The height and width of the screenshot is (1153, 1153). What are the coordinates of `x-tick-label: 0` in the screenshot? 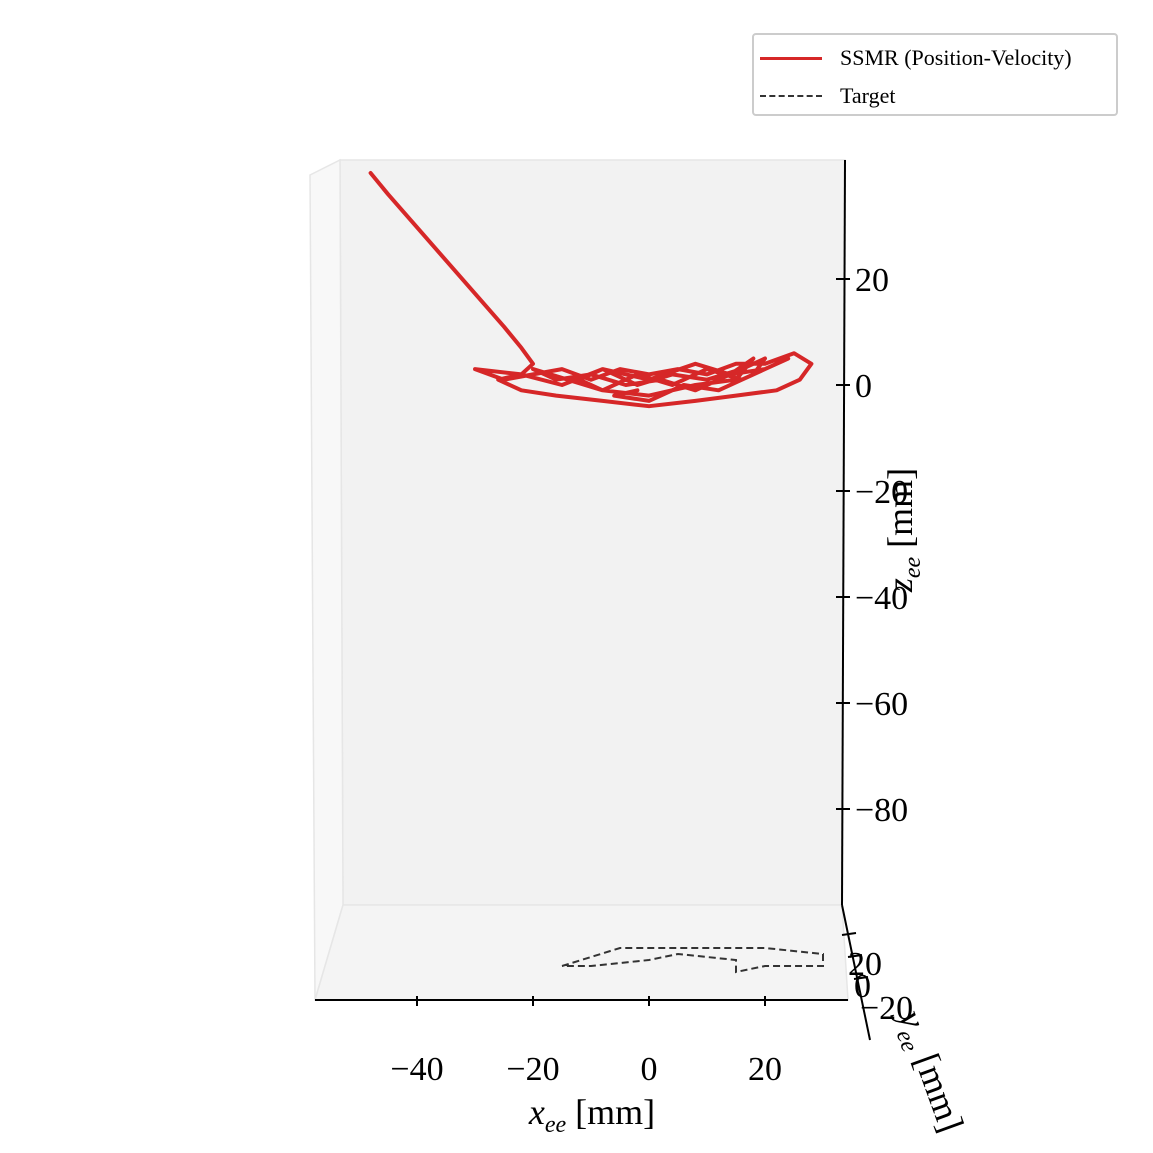 It's located at (649, 1069).